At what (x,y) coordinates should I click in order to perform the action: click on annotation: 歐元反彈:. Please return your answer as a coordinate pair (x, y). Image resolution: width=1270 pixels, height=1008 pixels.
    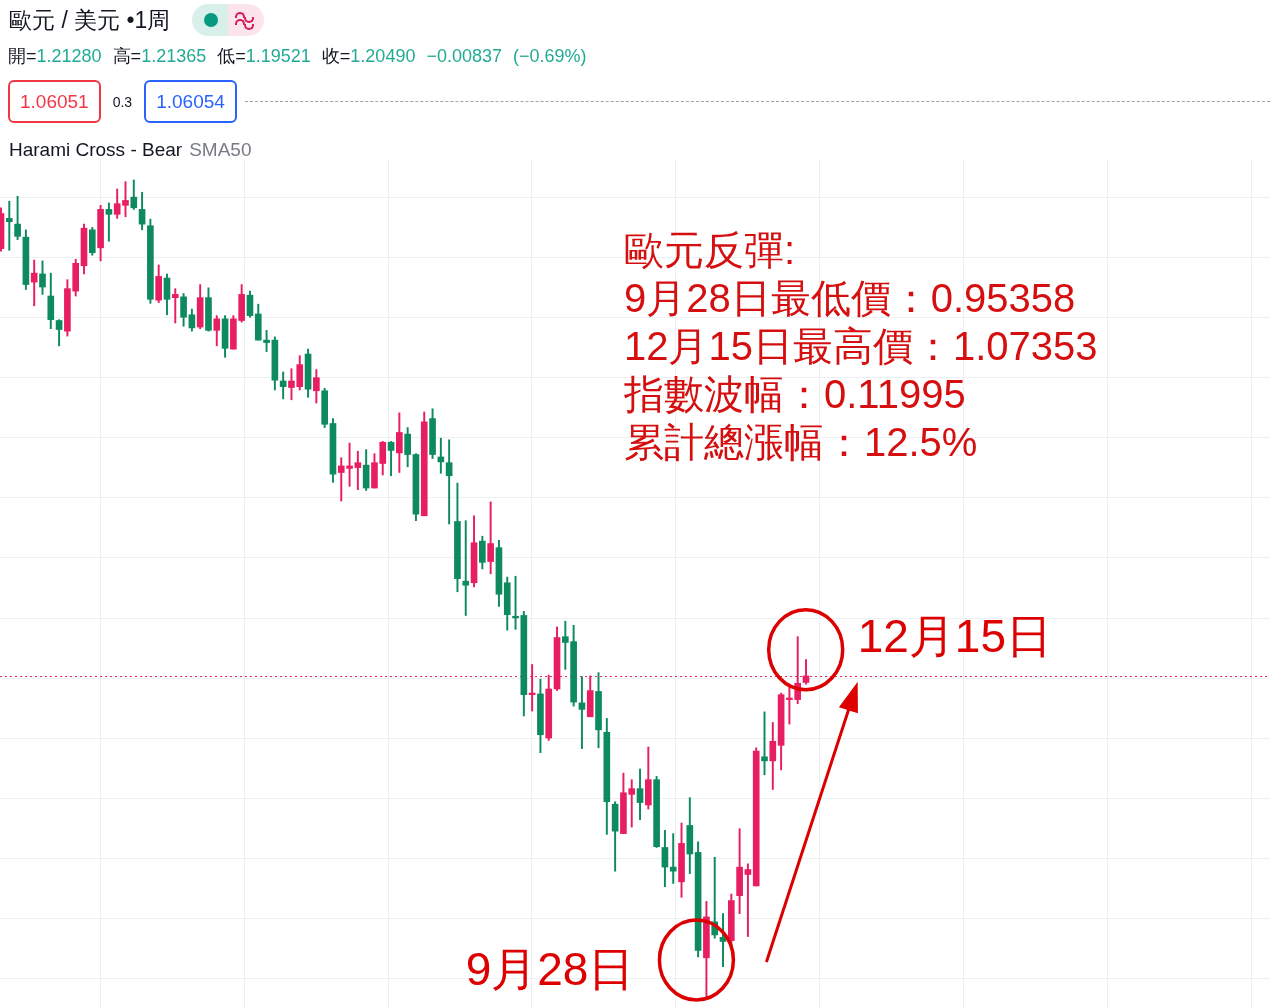
    Looking at the image, I should click on (710, 250).